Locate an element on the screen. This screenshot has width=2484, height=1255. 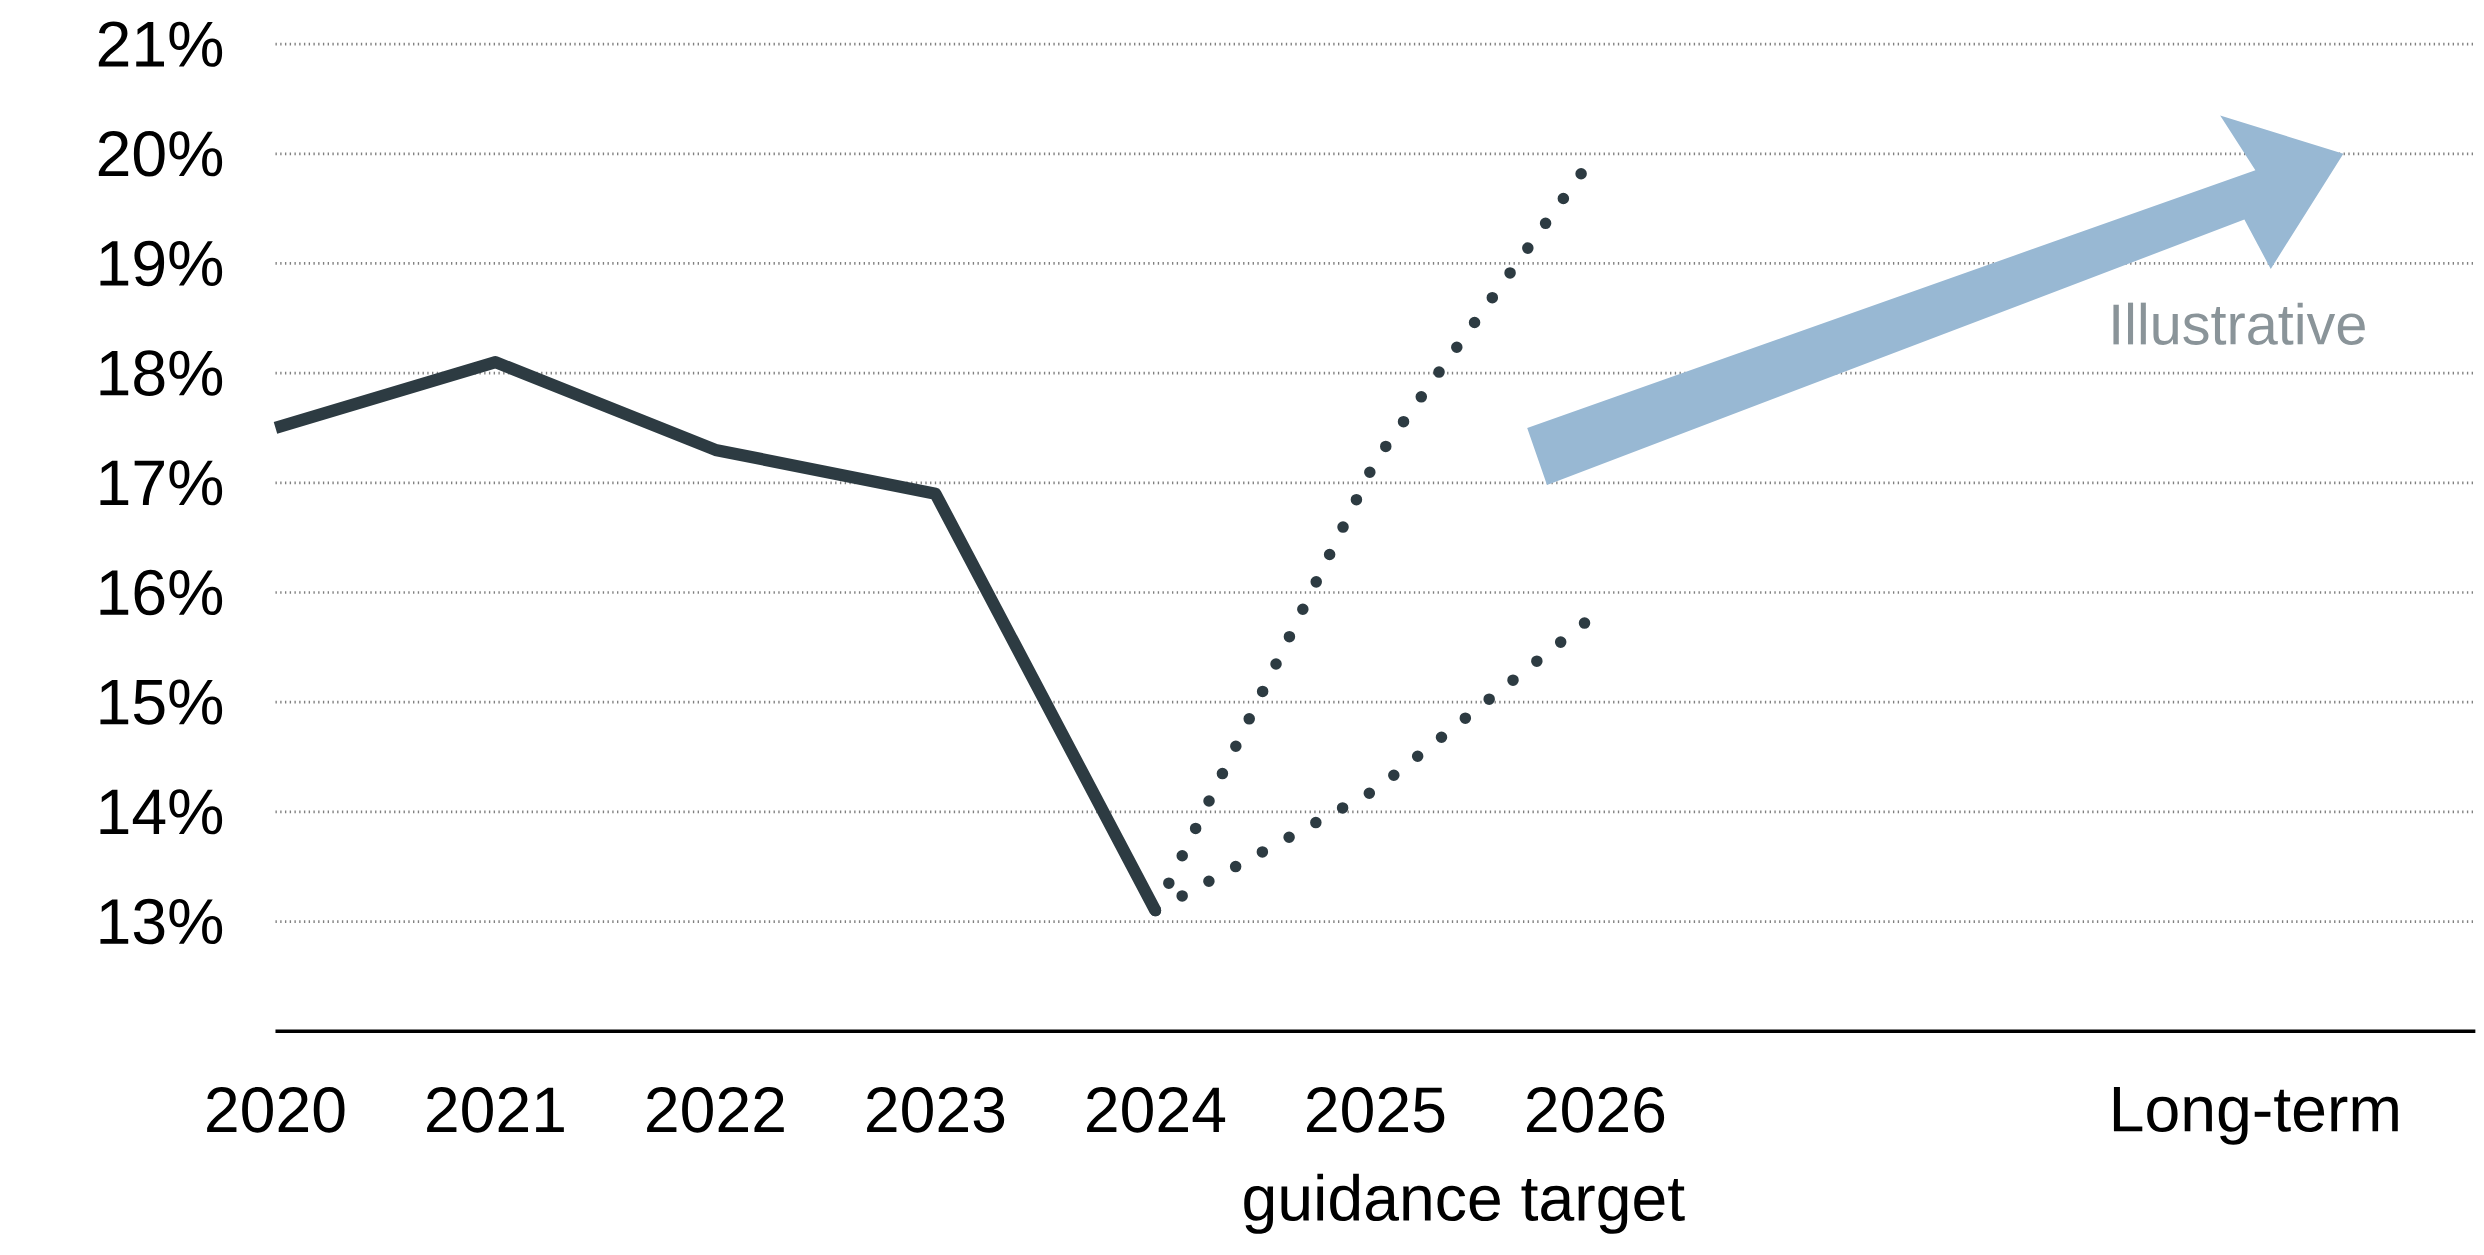
x-tick-label: 2025 is located at coordinates (1376, 1109).